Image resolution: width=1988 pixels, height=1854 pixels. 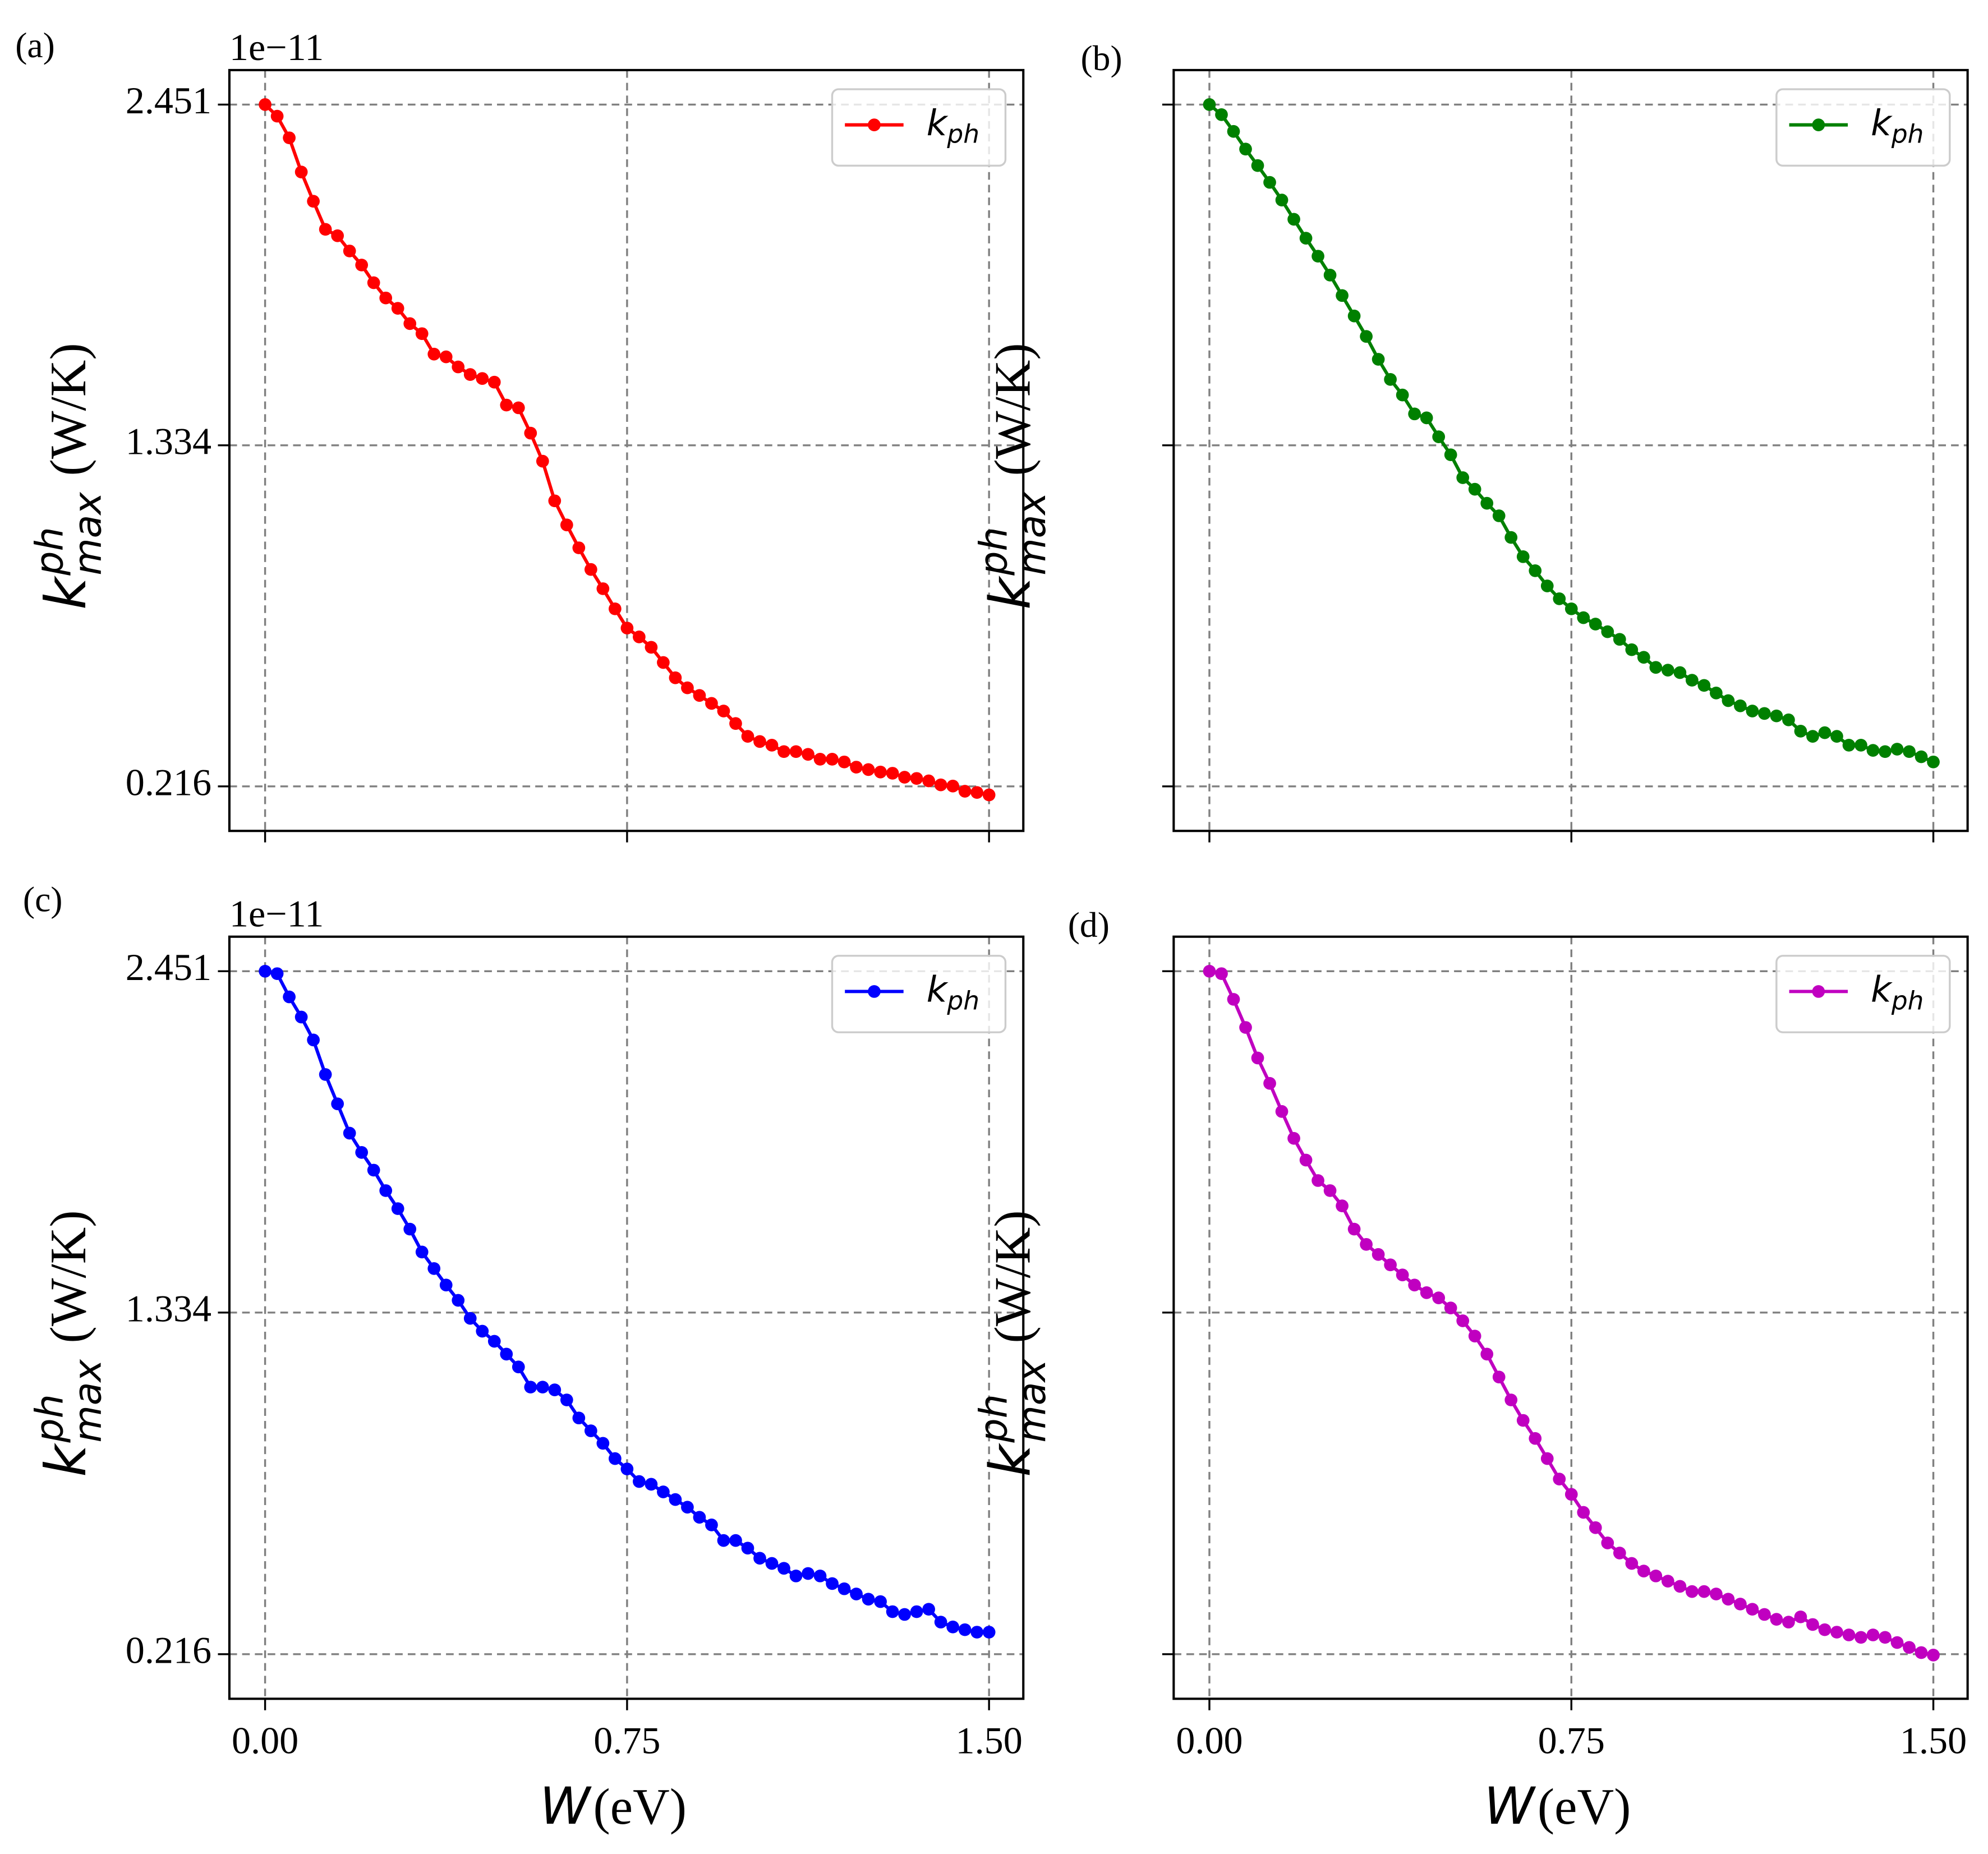 I want to click on offset-label: 1e−11, so click(x=276, y=47).